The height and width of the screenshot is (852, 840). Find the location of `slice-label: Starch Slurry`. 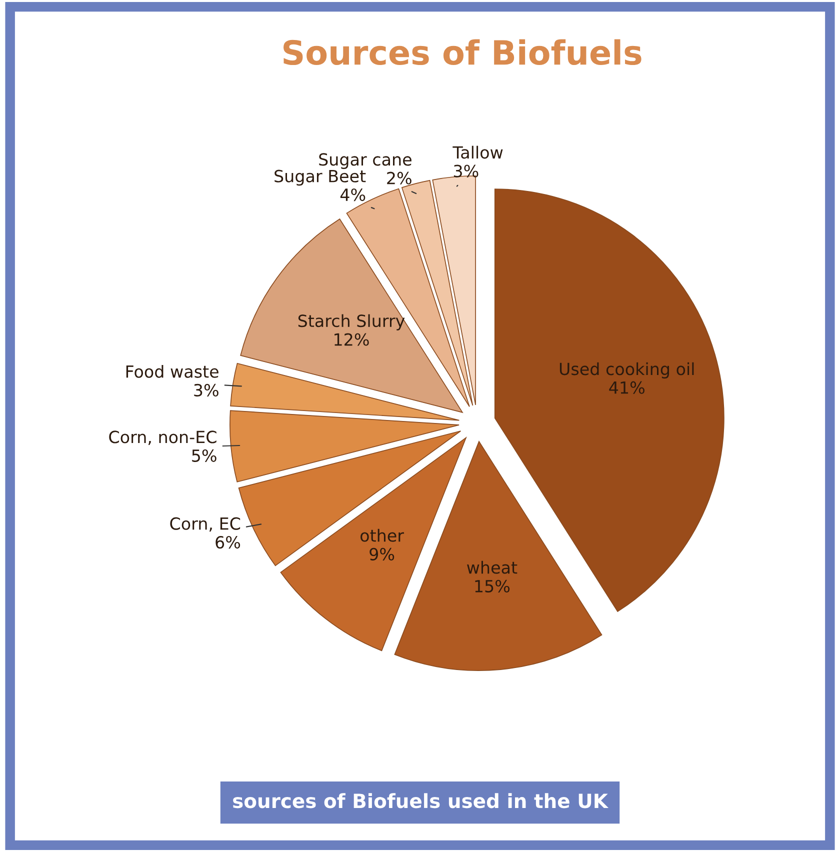

slice-label: Starch Slurry is located at coordinates (351, 322).